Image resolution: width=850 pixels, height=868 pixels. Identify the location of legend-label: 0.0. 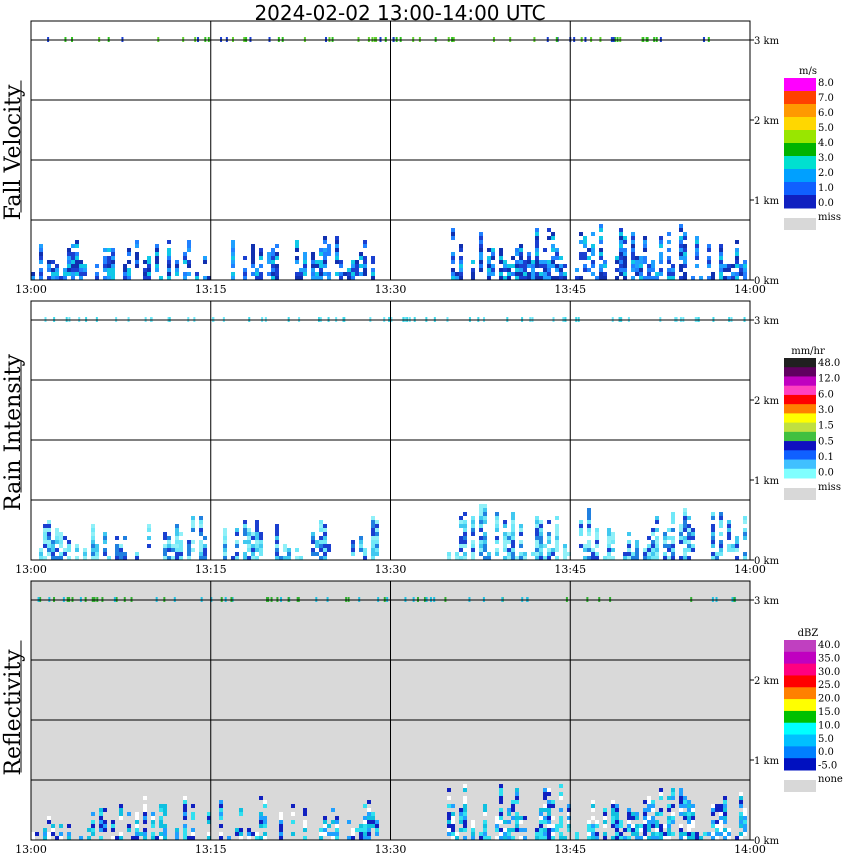
(826, 473).